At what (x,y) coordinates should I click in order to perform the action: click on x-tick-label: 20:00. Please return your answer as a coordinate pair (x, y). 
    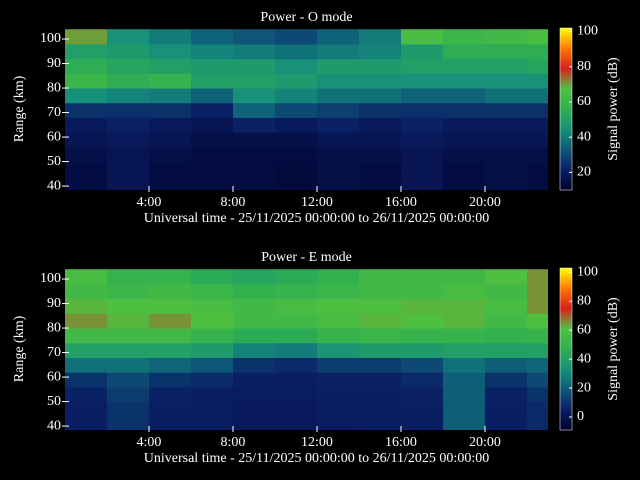
    Looking at the image, I should click on (485, 202).